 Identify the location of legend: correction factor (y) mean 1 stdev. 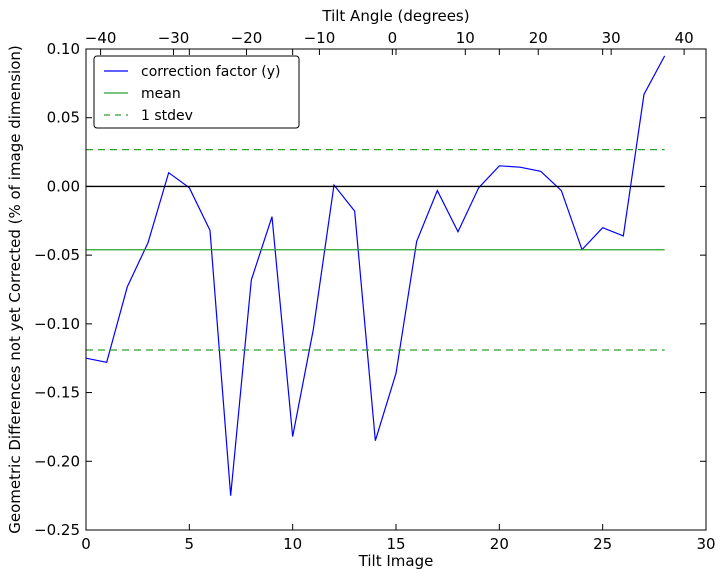
(196, 92).